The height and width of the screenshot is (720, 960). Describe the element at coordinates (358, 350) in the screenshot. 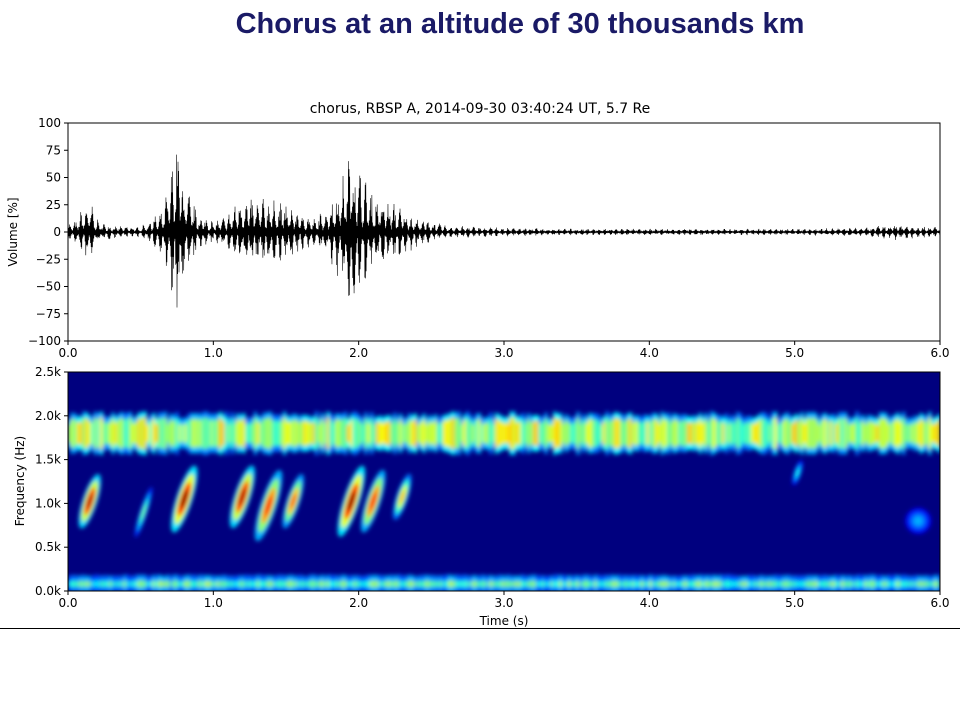

I see `waveform-x-tick: 2.0` at that location.